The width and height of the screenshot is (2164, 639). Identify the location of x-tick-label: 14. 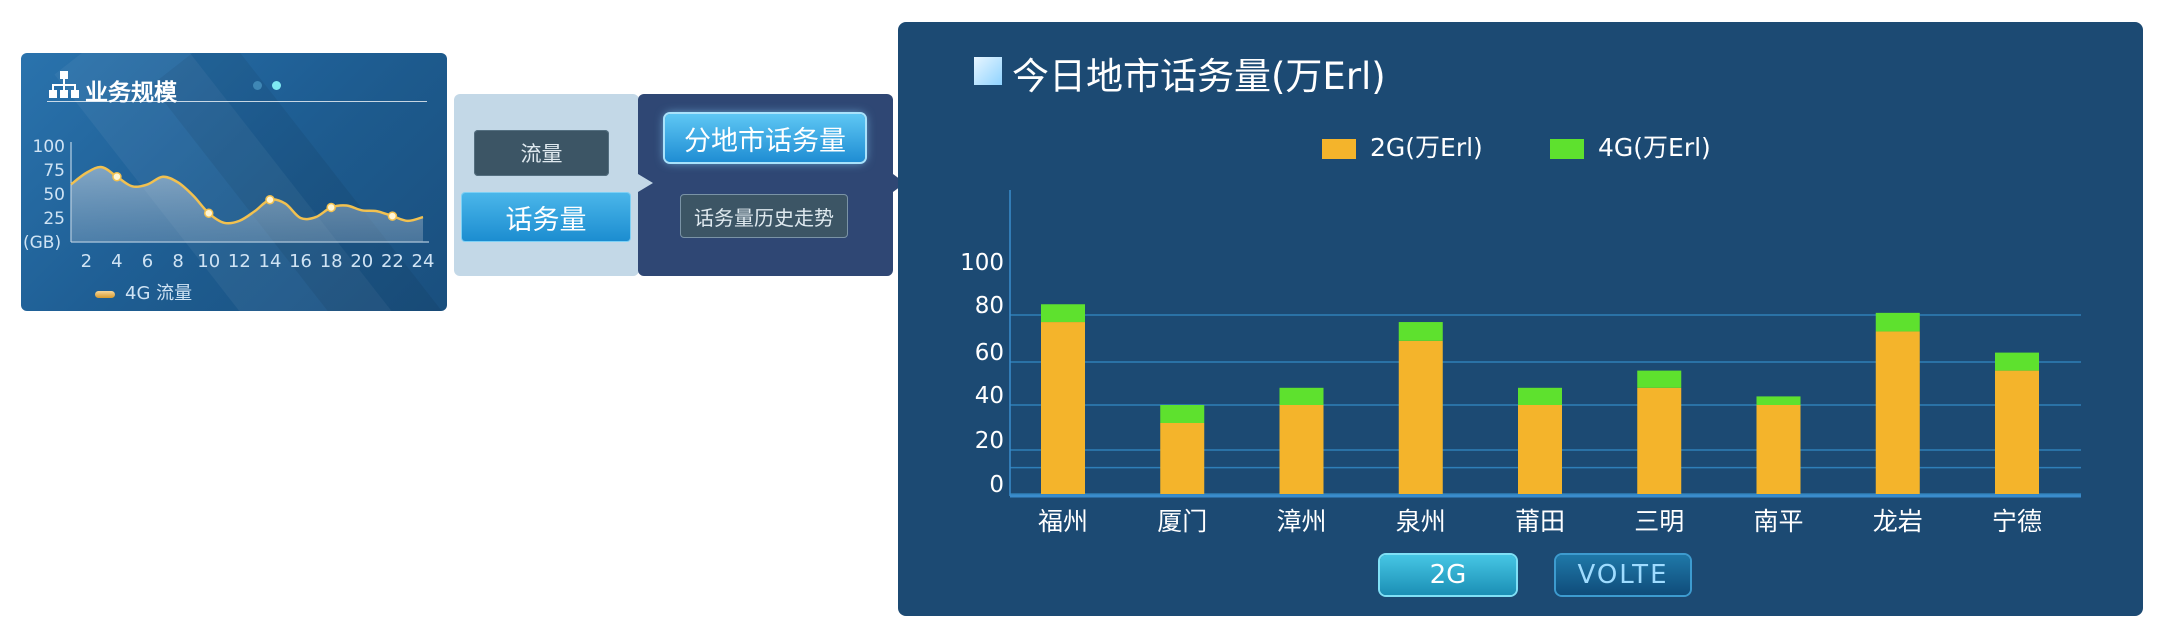
(270, 261).